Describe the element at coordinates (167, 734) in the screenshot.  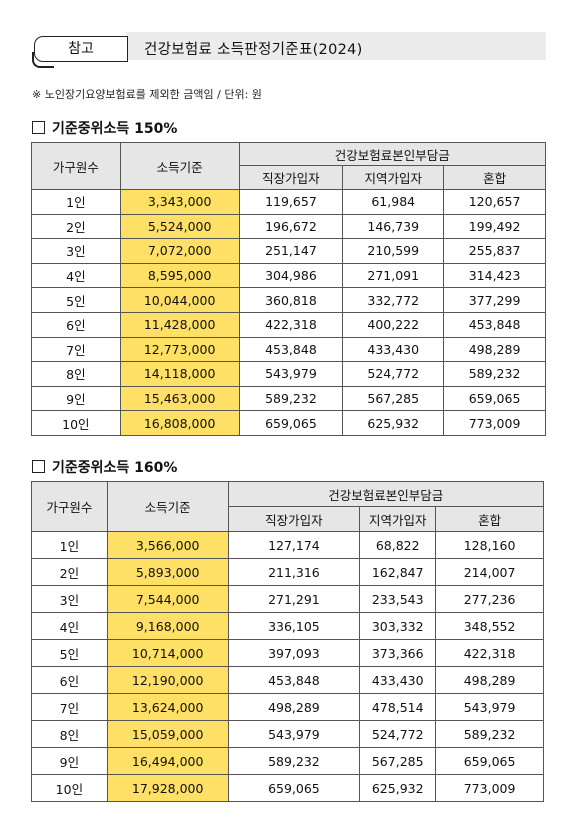
I see `income-cell: 15,059,000` at that location.